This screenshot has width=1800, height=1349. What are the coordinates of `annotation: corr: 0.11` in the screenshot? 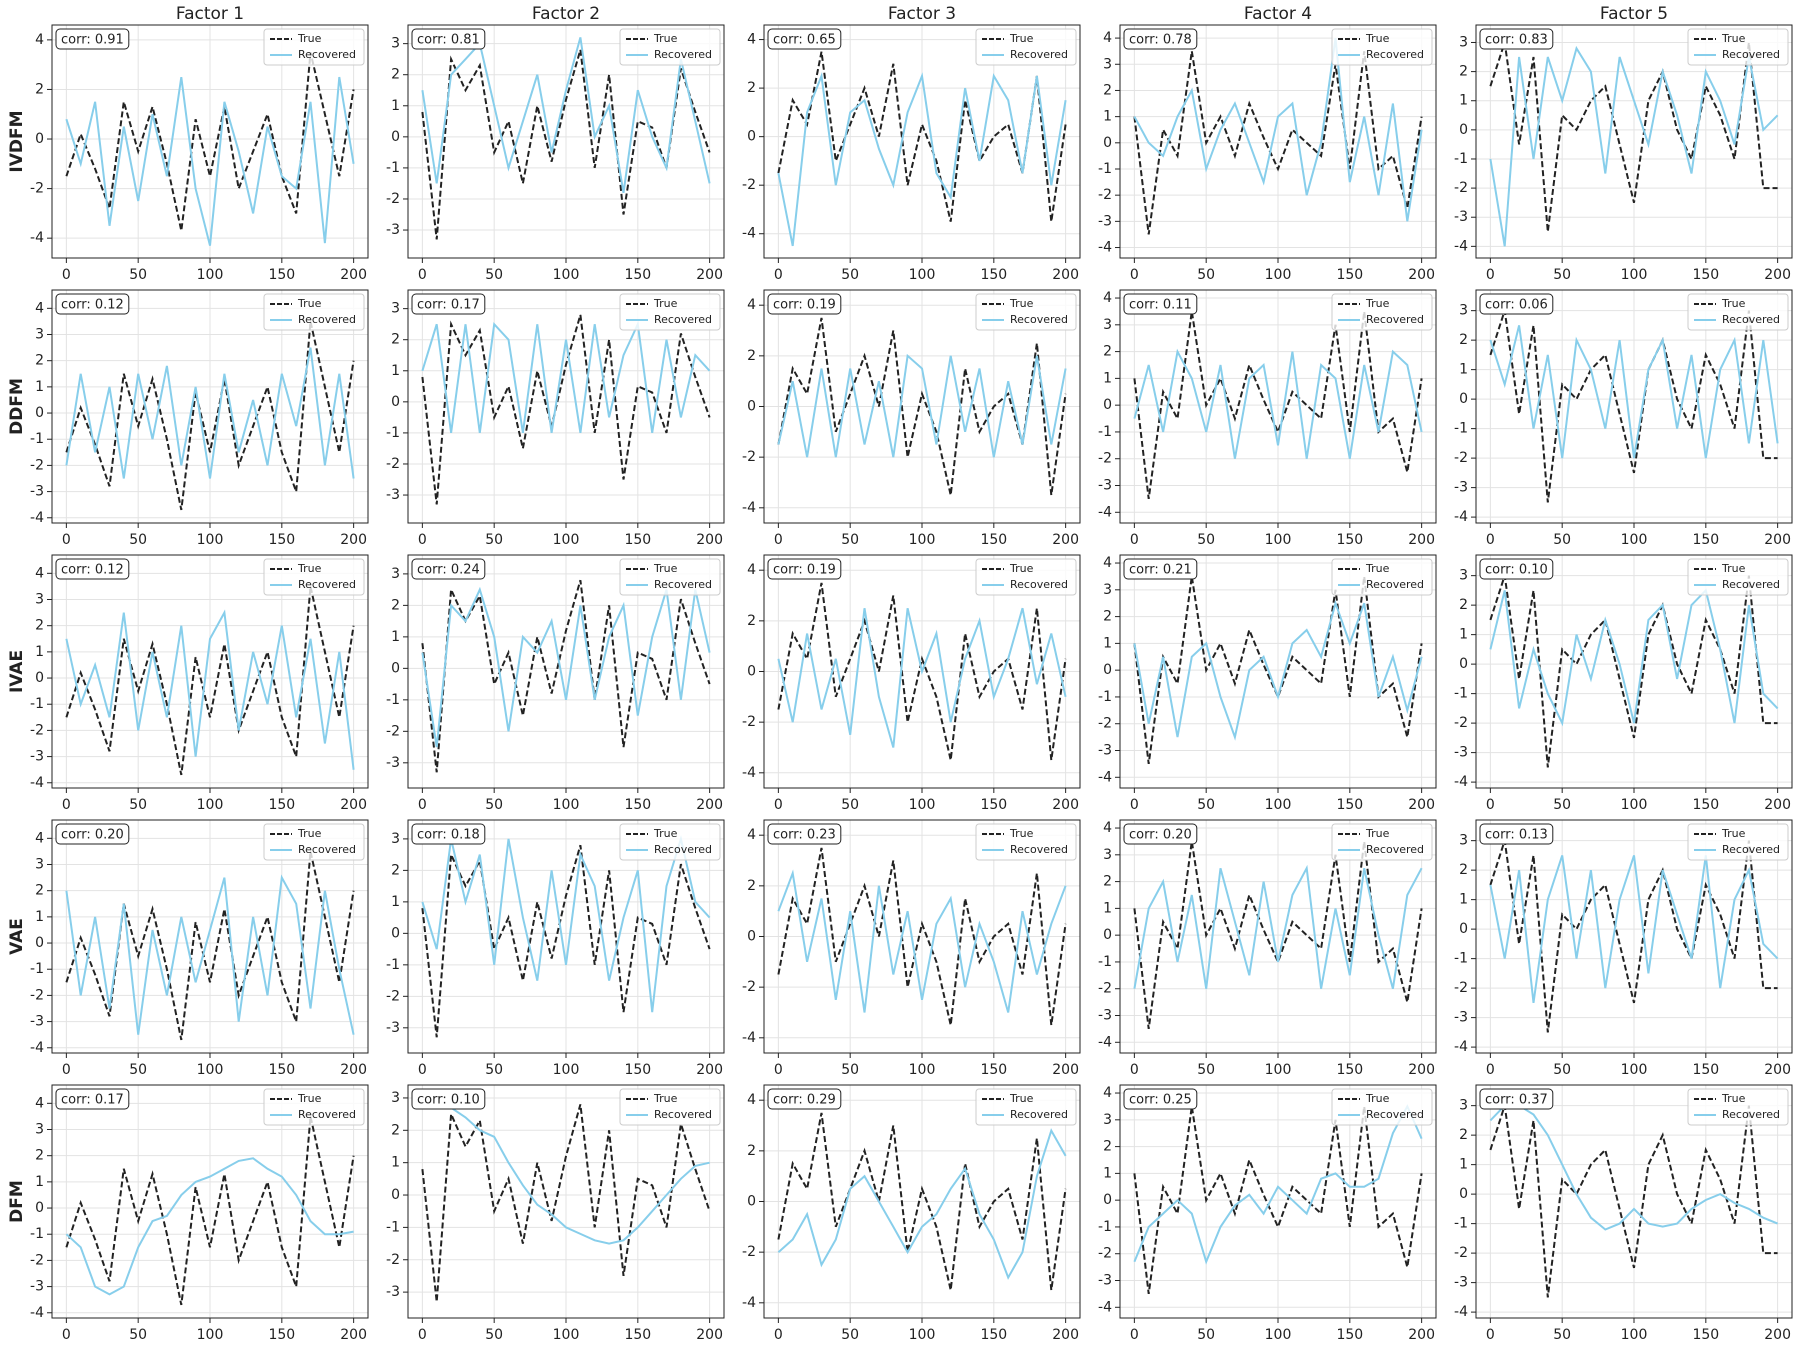 It's located at (1160, 305).